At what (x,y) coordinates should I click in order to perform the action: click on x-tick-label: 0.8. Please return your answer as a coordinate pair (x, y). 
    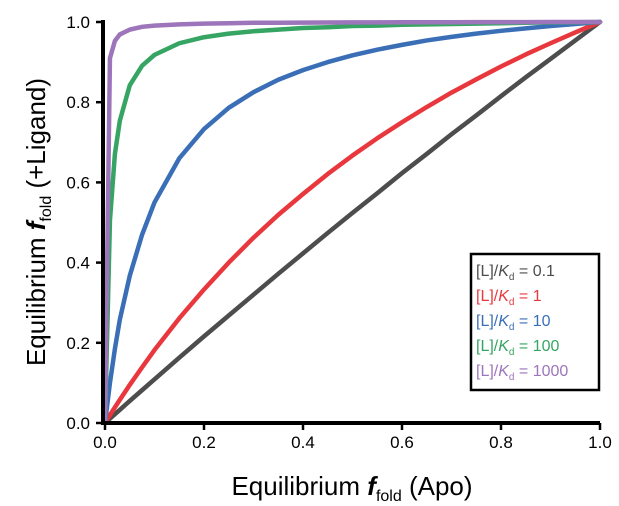
    Looking at the image, I should click on (501, 442).